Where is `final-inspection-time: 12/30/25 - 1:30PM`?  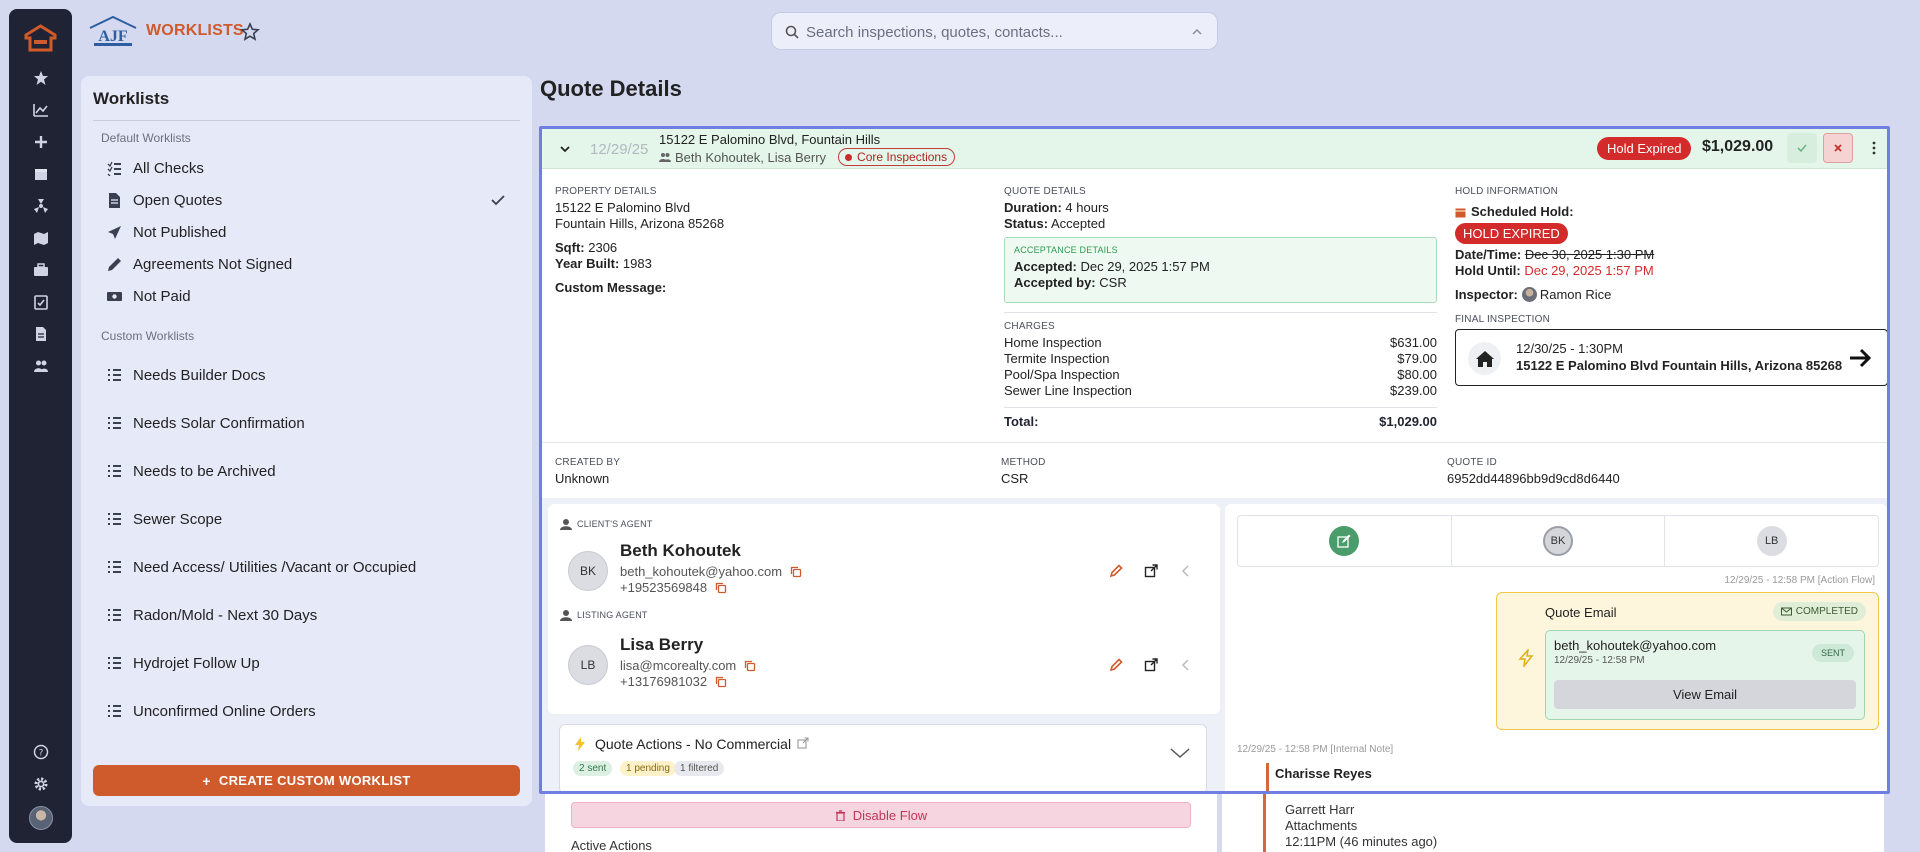
final-inspection-time: 12/30/25 - 1:30PM is located at coordinates (1569, 348).